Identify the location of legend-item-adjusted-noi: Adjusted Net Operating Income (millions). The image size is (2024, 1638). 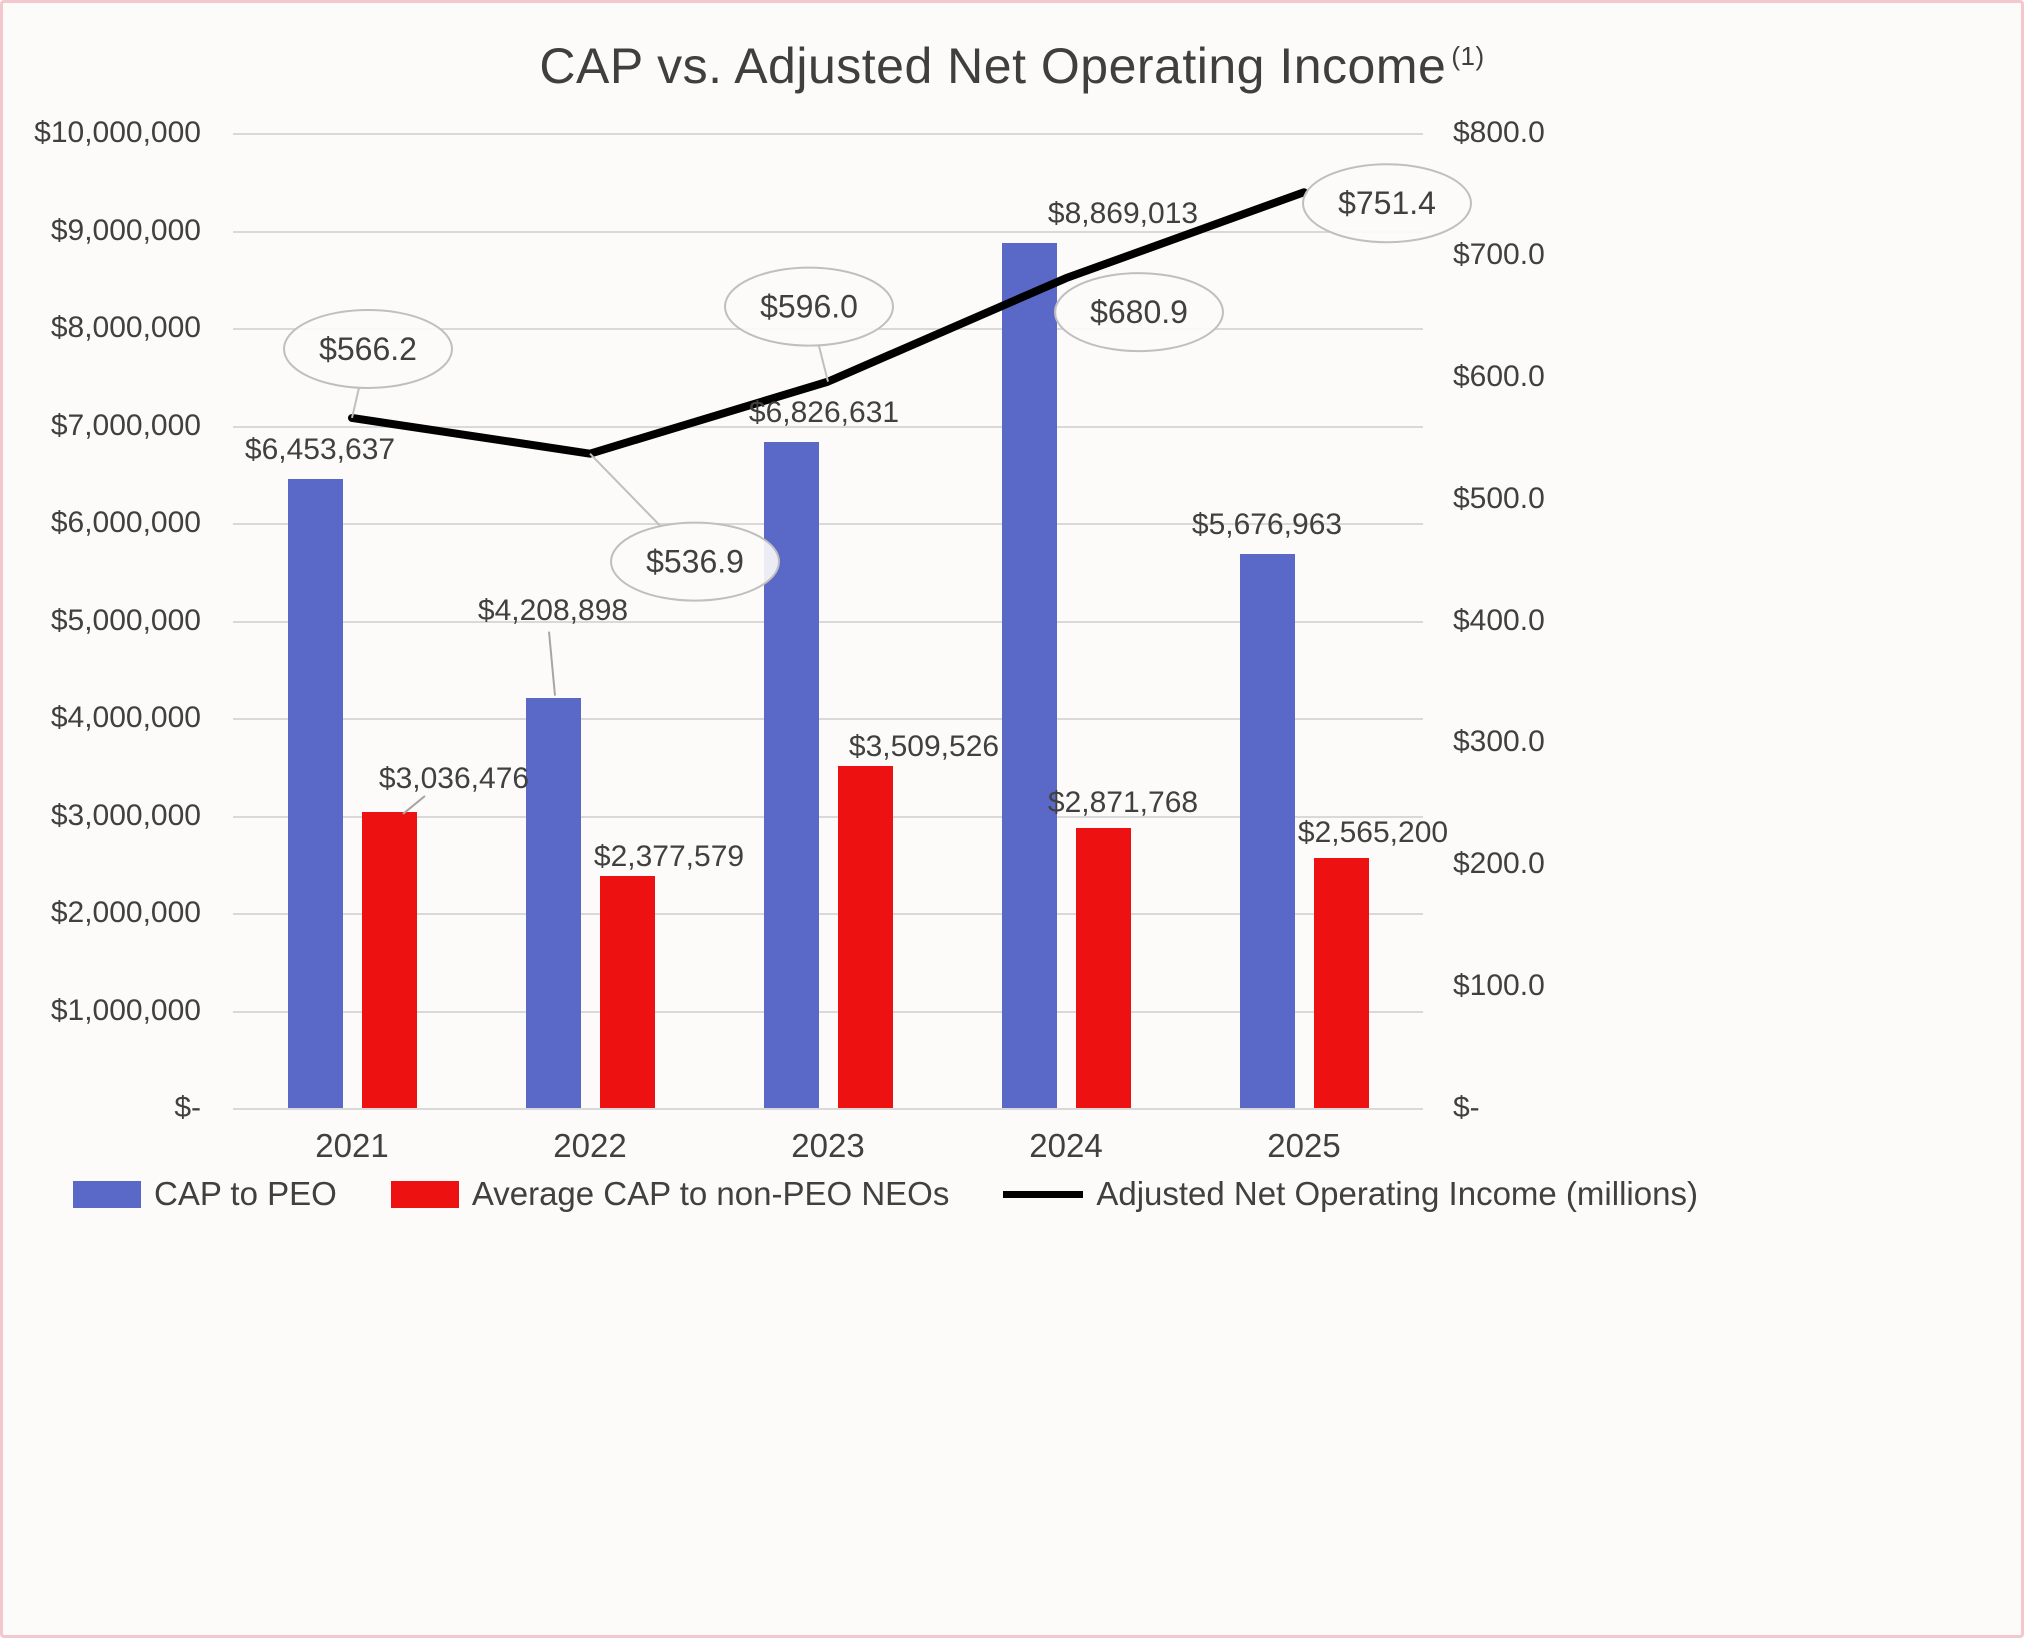
(1350, 1194).